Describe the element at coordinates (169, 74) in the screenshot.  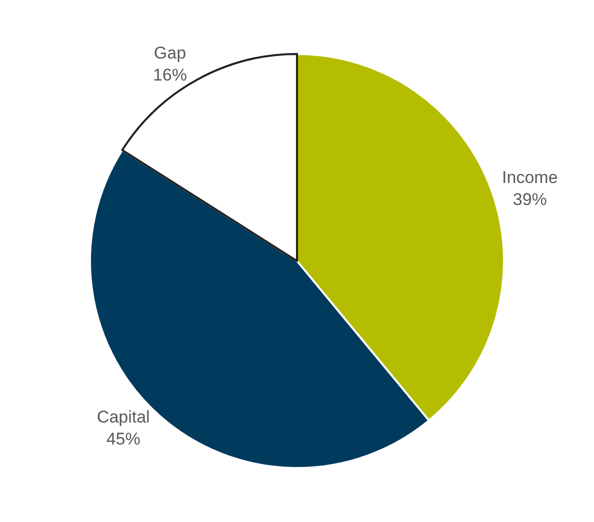
I see `data-label: 16%` at that location.